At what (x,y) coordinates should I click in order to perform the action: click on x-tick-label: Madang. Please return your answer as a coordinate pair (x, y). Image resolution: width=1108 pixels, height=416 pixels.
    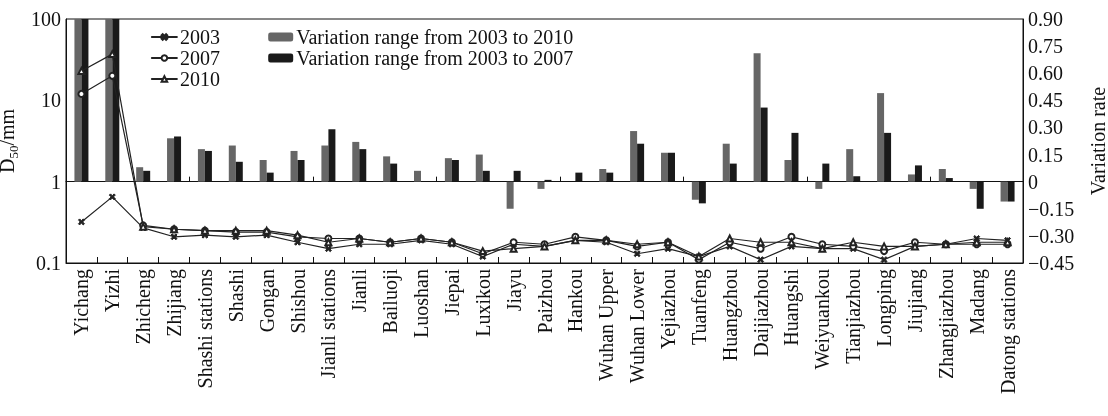
    Looking at the image, I should click on (977, 302).